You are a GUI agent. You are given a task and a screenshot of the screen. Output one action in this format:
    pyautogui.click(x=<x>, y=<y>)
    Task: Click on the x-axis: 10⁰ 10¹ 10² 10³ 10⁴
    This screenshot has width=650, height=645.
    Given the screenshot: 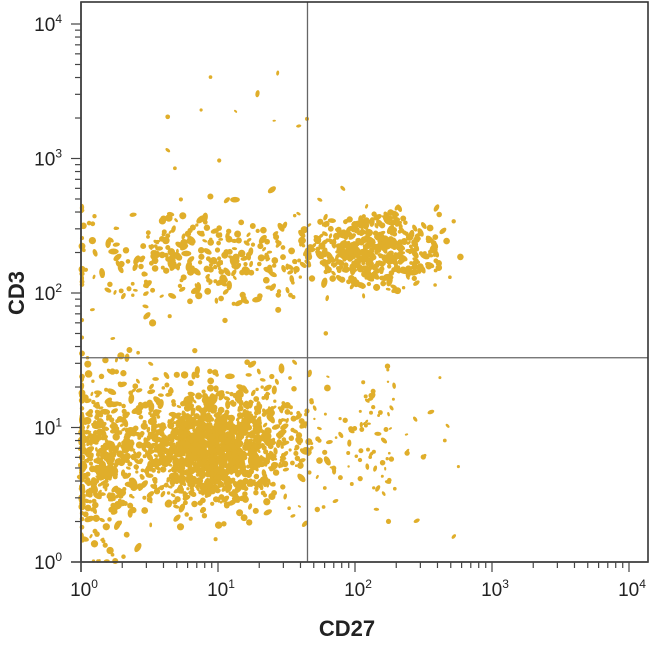 What is the action you would take?
    pyautogui.click(x=359, y=581)
    